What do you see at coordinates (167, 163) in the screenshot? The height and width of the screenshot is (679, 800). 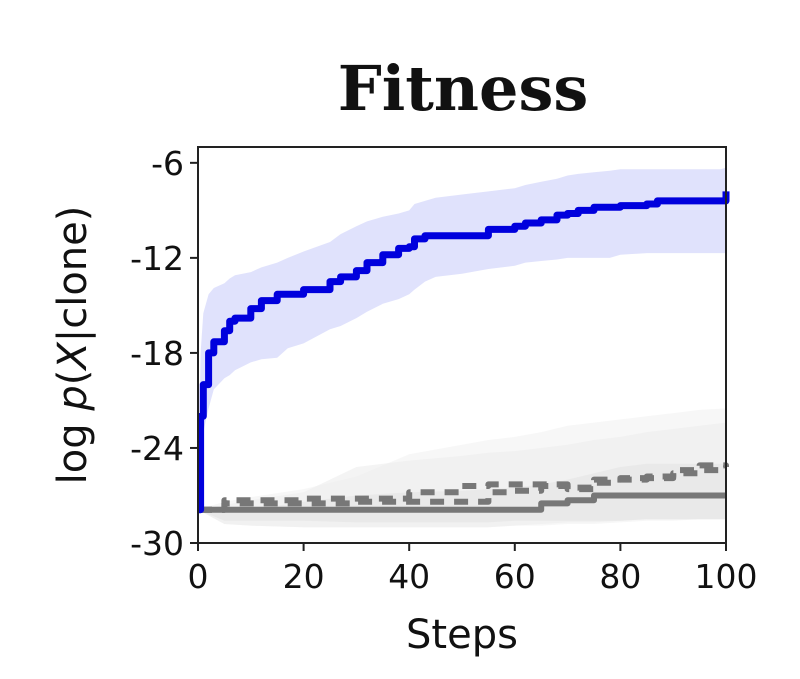 I see `y-tick-label: -6` at bounding box center [167, 163].